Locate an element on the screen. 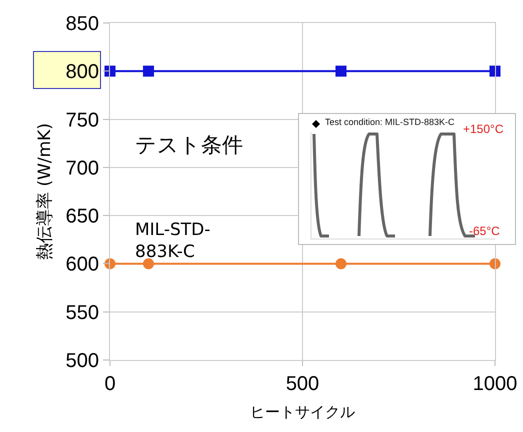 Image resolution: width=523 pixels, height=432 pixels. y-tick-label: 750 is located at coordinates (82, 120).